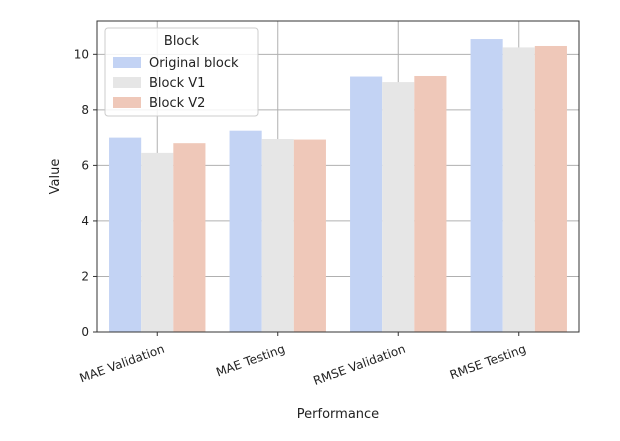 This screenshot has height=441, width=620. Describe the element at coordinates (122, 364) in the screenshot. I see `x-tick-label: MAE Validation` at that location.